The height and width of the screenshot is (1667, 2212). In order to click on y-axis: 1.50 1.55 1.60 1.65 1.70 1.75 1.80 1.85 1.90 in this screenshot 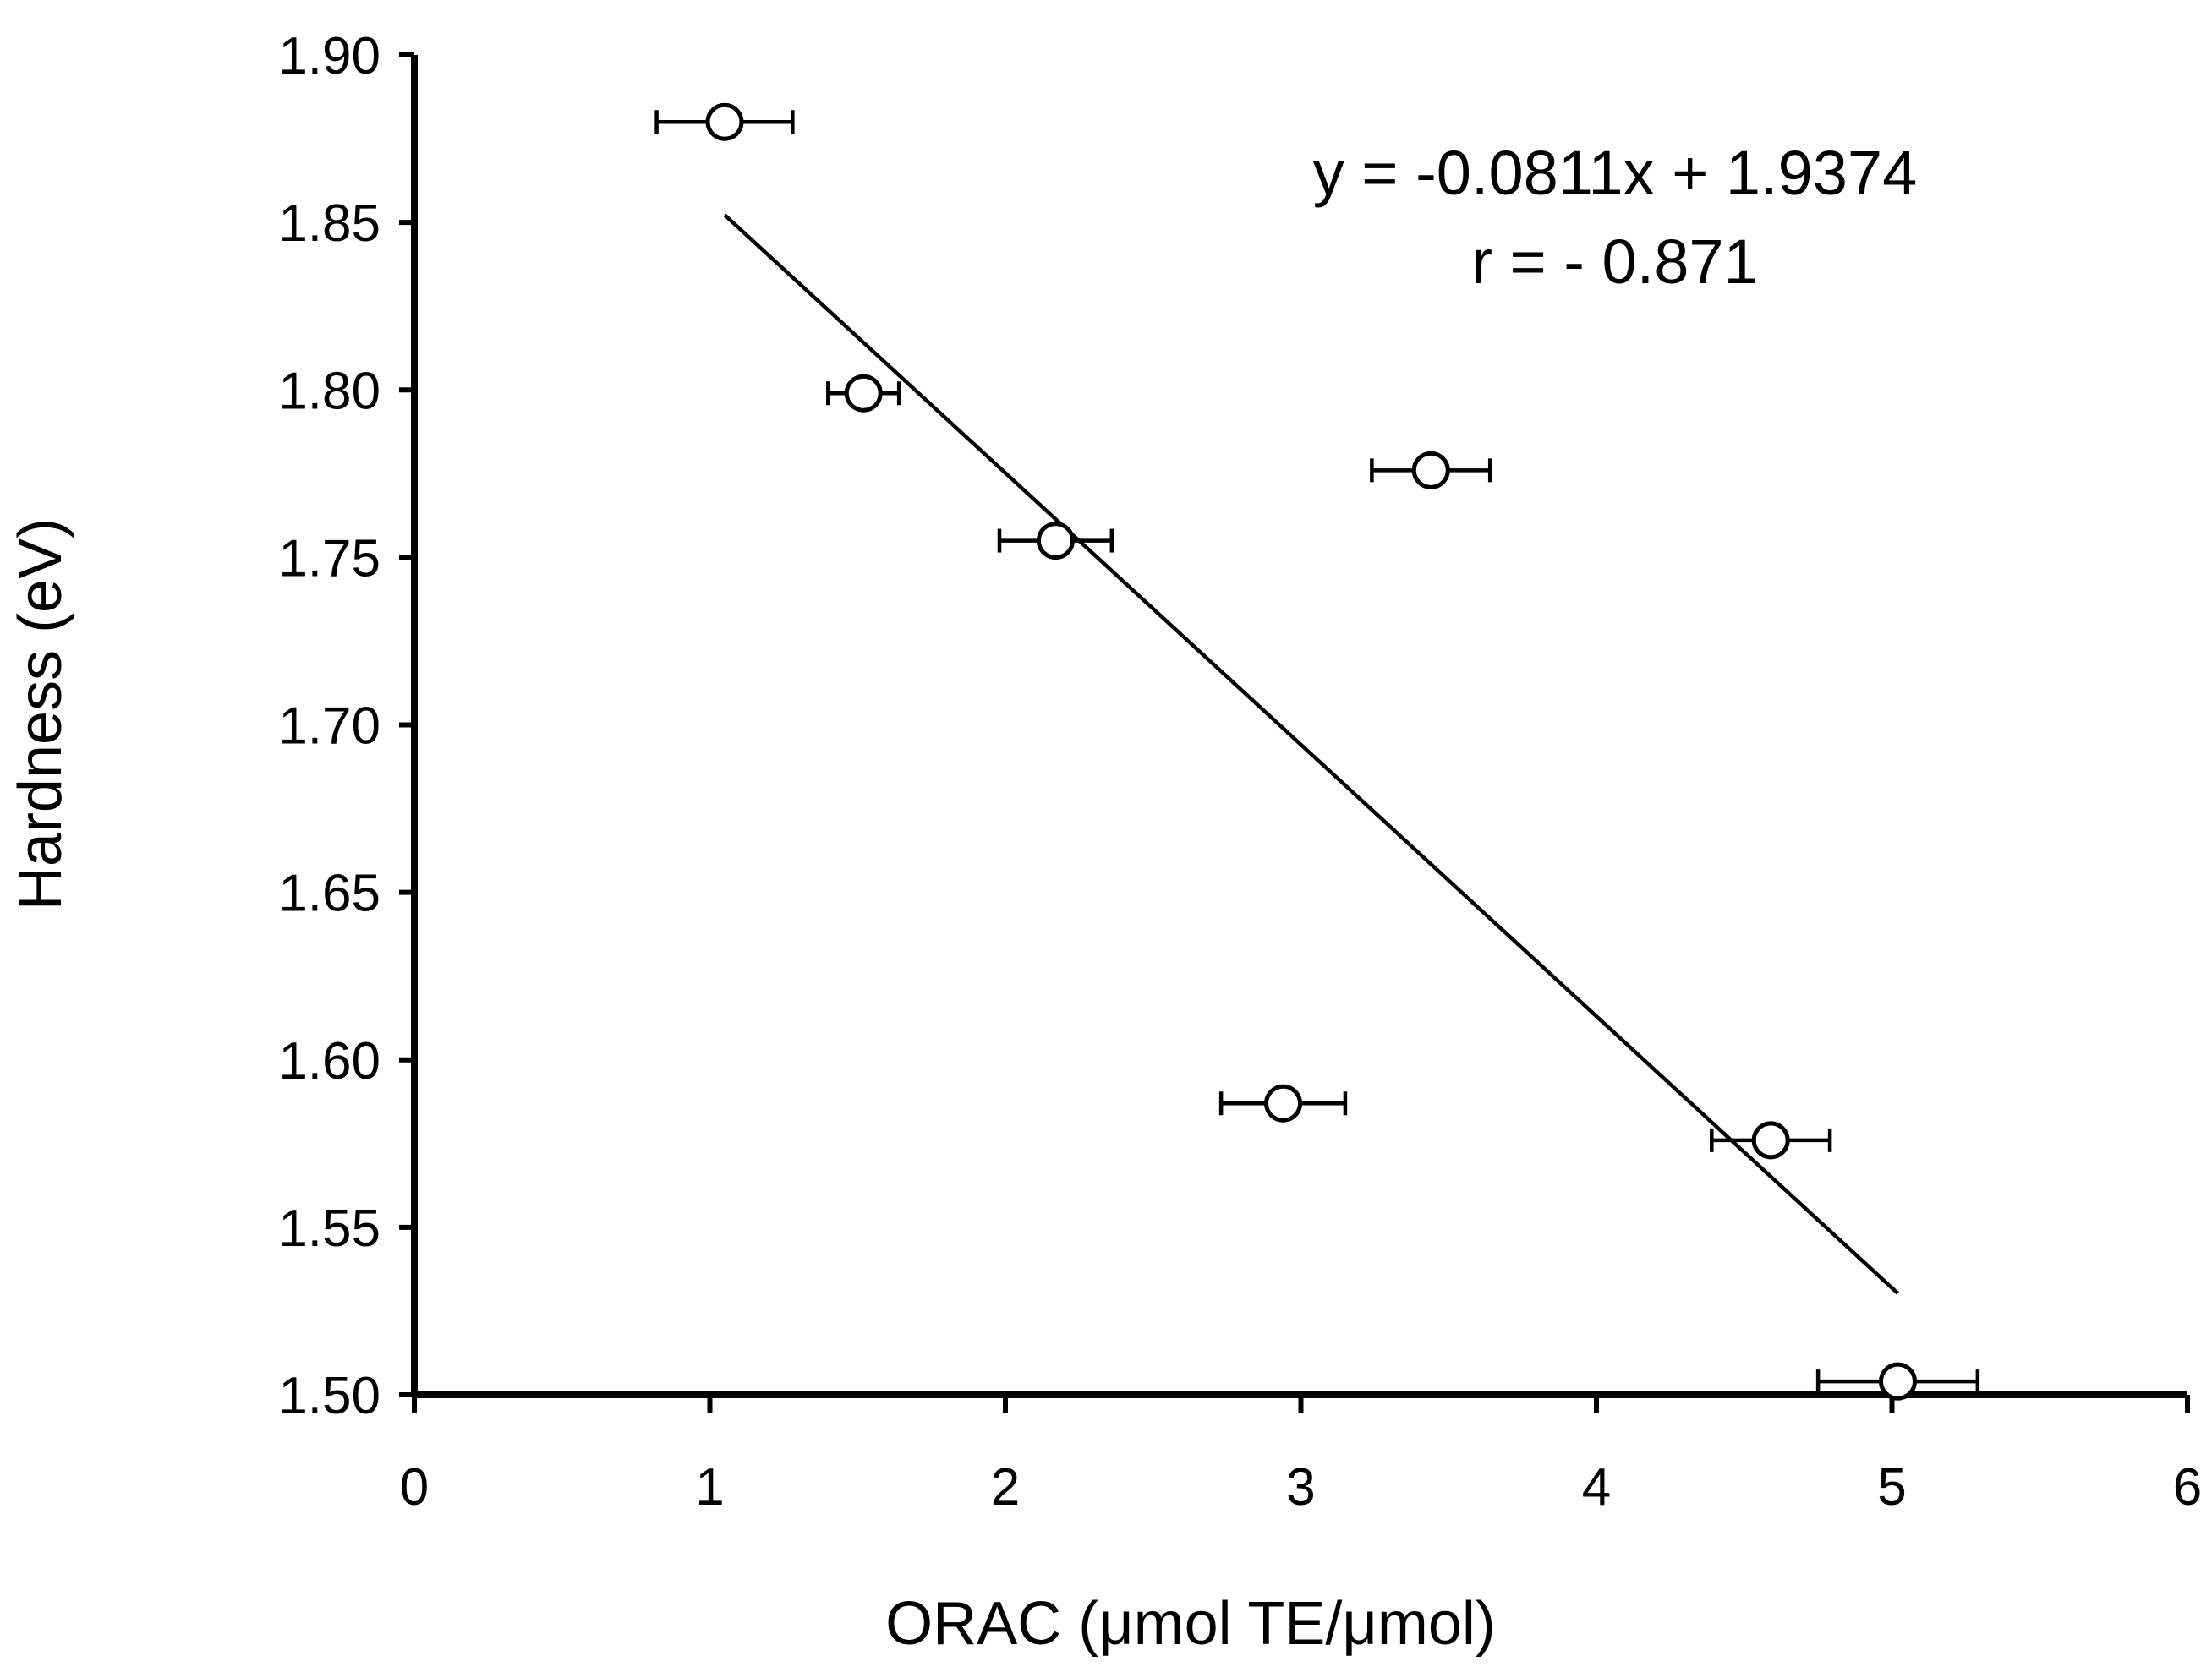, I will do `click(348, 726)`.